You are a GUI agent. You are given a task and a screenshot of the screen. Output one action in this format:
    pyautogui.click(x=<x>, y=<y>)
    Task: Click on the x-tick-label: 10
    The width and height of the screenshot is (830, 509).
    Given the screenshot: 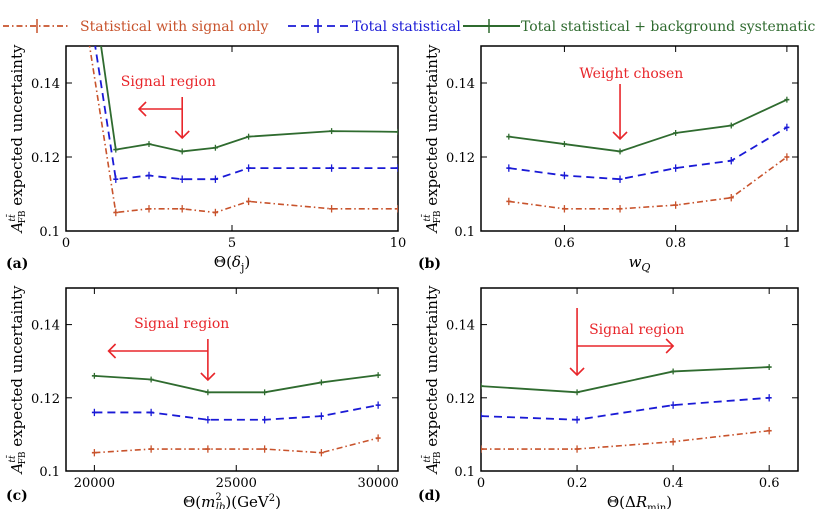 What is the action you would take?
    pyautogui.click(x=398, y=243)
    